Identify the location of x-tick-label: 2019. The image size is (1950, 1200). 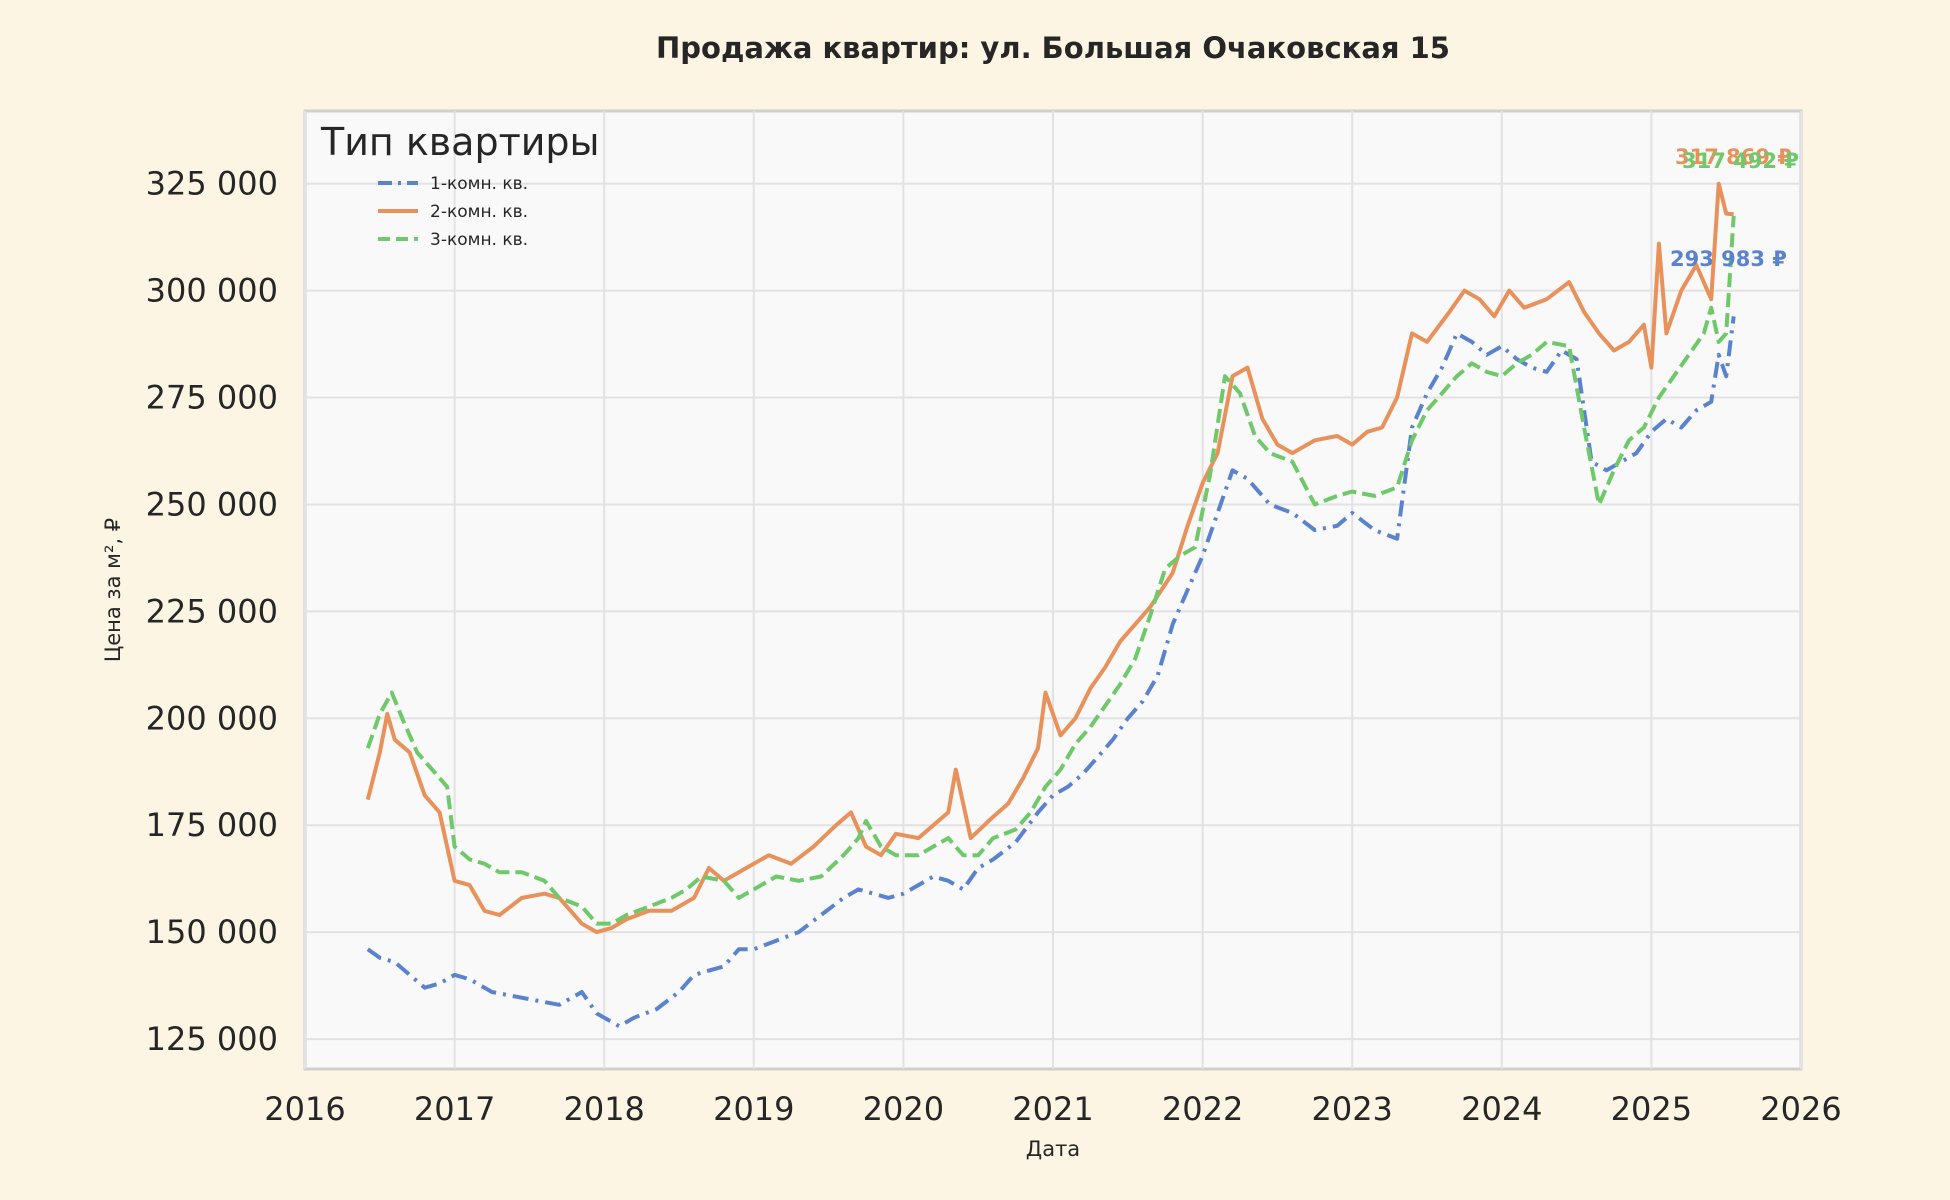
(753, 1109).